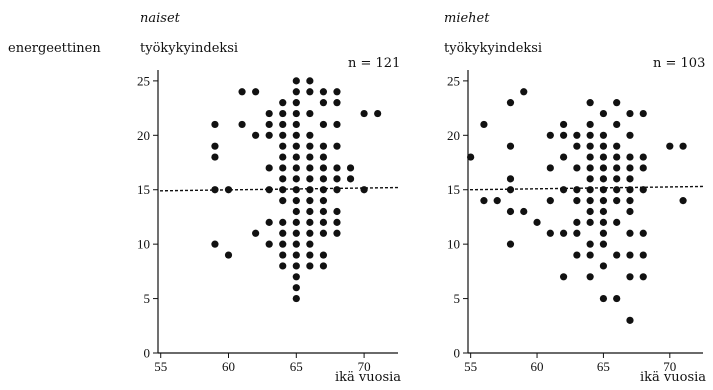 The height and width of the screenshot is (390, 713). What do you see at coordinates (453, 189) in the screenshot?
I see `y-tick-label-miehet: 15` at bounding box center [453, 189].